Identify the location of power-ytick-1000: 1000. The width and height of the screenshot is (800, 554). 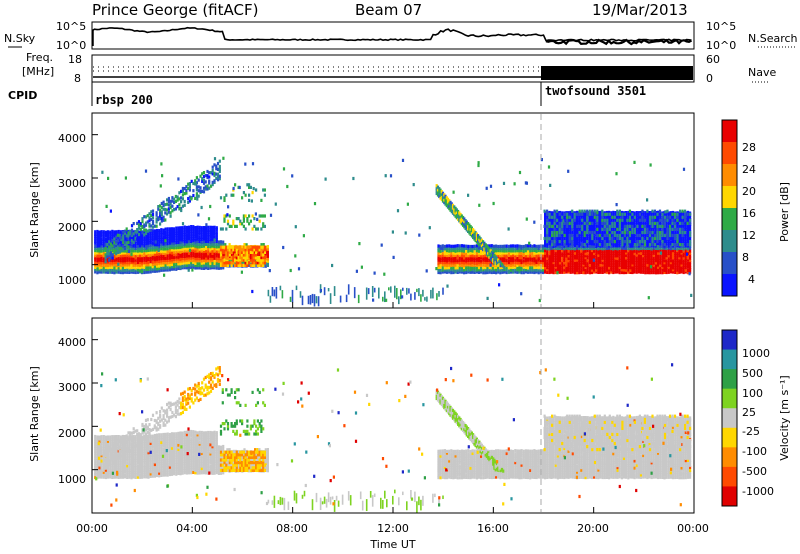
(72, 280).